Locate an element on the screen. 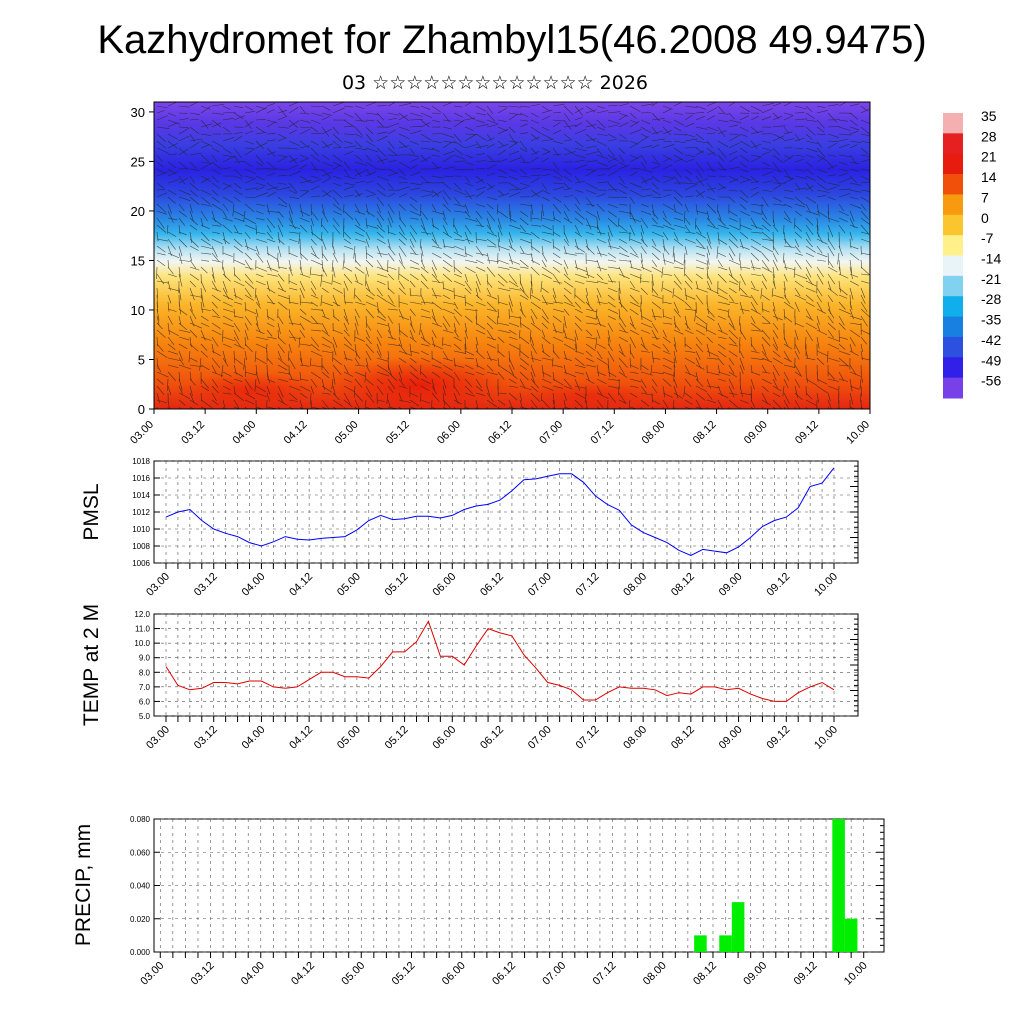 This screenshot has height=1024, width=1024. y-tick-label-1018: 1018 is located at coordinates (141, 461).